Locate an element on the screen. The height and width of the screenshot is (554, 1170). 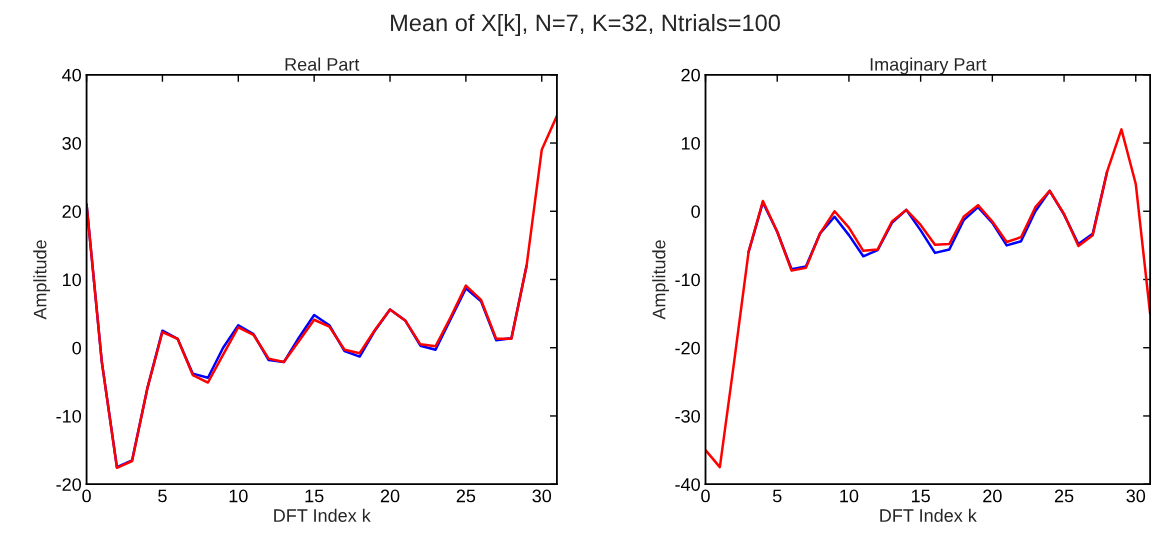
y-tick-label: -40 is located at coordinates (687, 484).